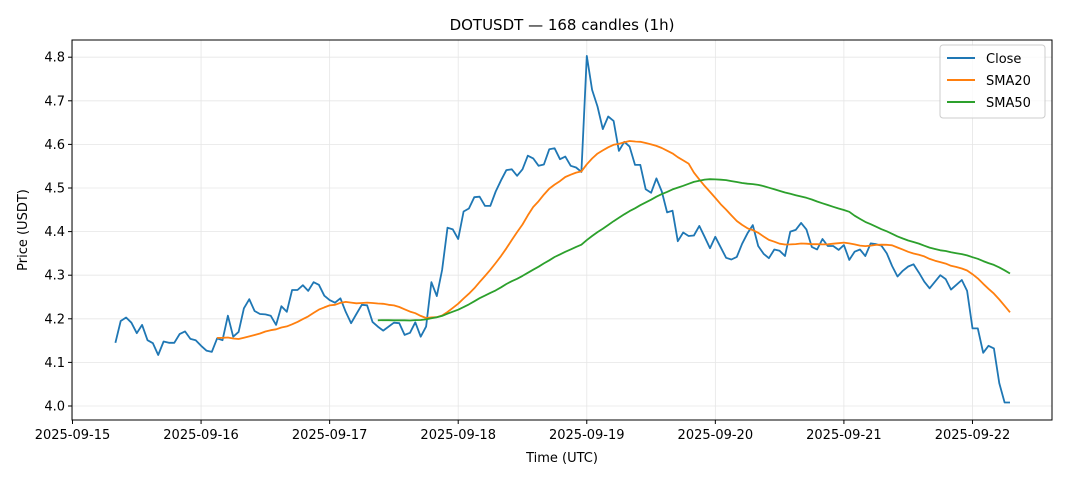 The image size is (1068, 481). Describe the element at coordinates (1008, 103) in the screenshot. I see `legend-label-sma50: SMA50` at that location.